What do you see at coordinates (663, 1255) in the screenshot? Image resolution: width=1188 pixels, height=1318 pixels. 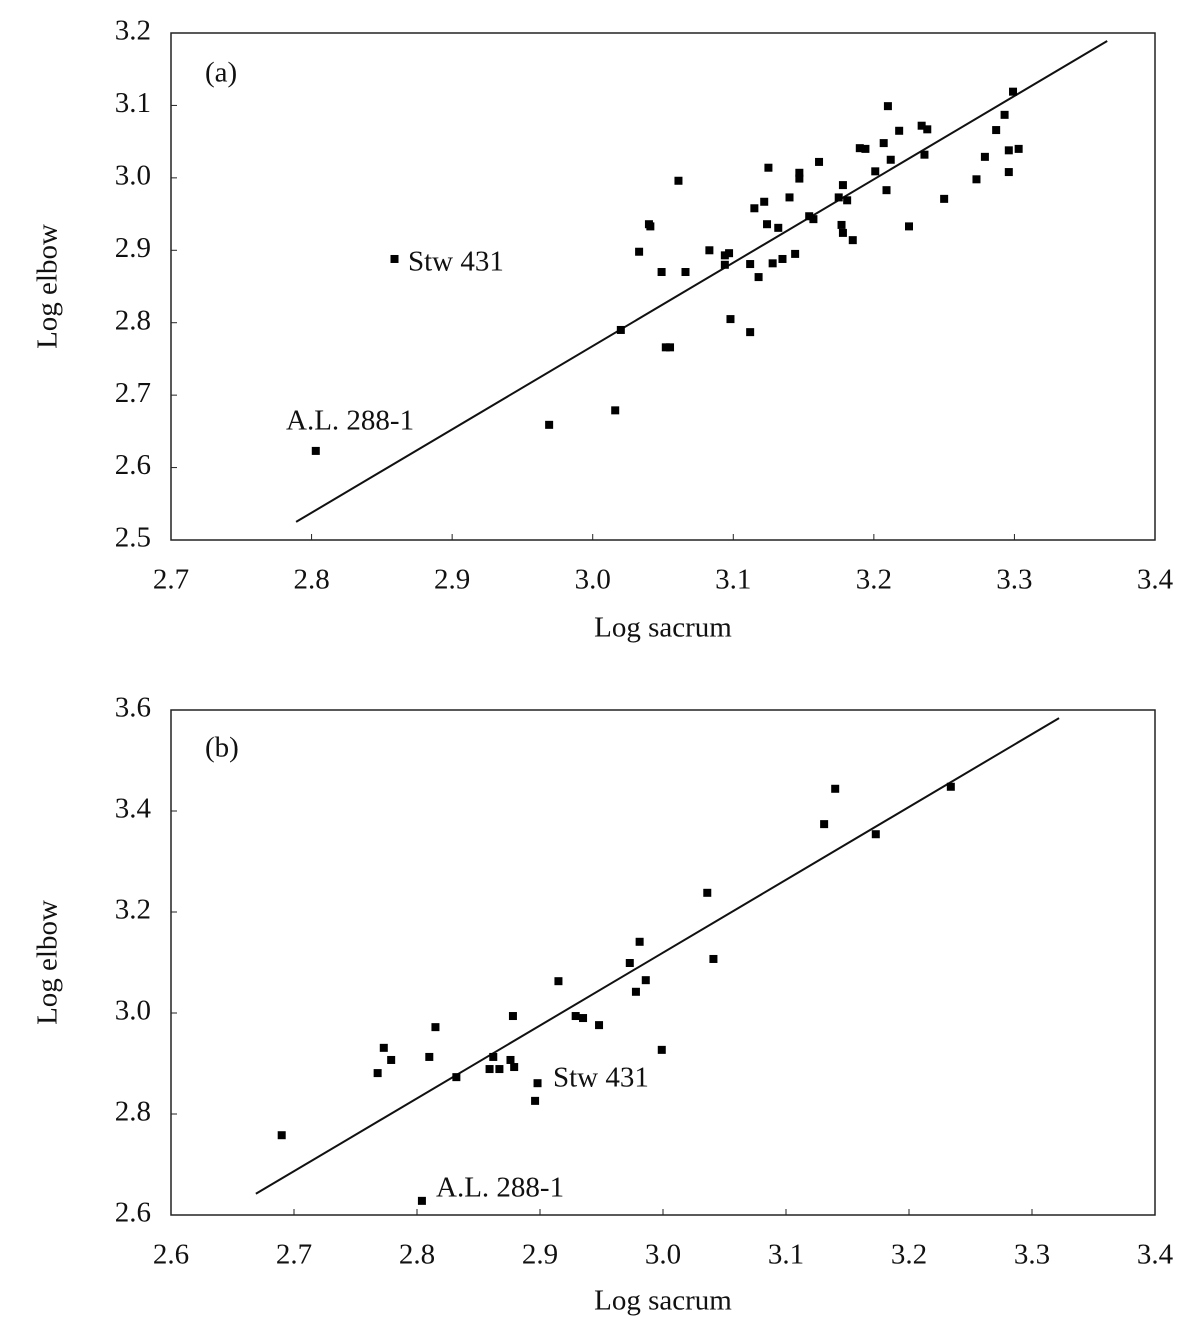 I see `x-tick-label: 3.0` at bounding box center [663, 1255].